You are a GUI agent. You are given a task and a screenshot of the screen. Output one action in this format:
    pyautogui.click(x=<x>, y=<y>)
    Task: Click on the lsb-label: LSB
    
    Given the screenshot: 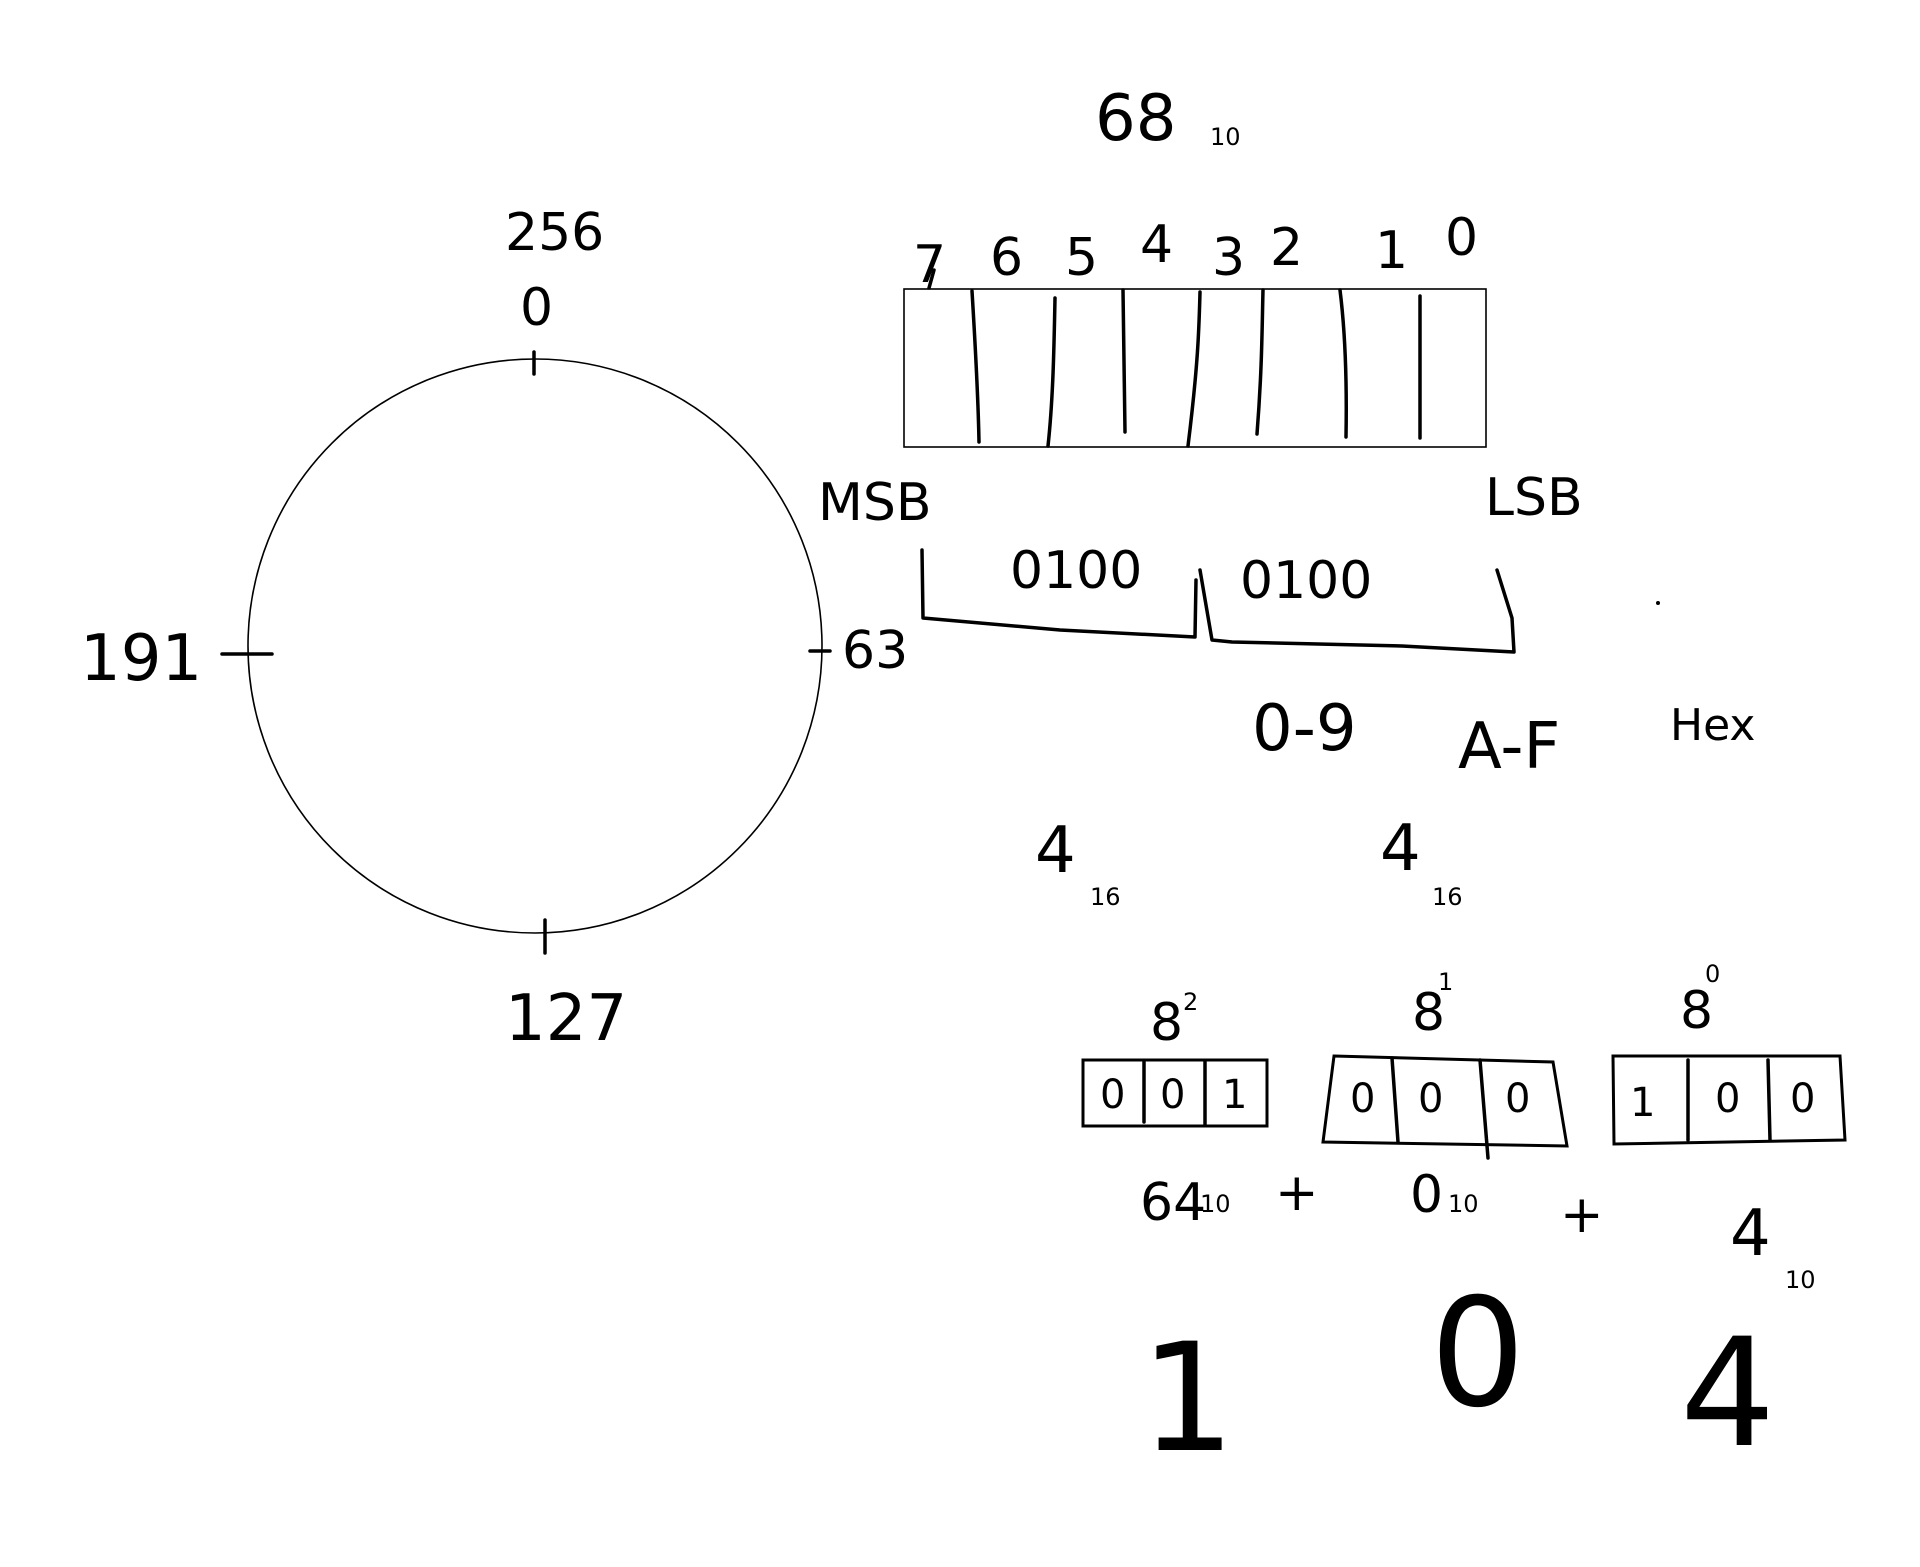 What is the action you would take?
    pyautogui.click(x=1534, y=498)
    